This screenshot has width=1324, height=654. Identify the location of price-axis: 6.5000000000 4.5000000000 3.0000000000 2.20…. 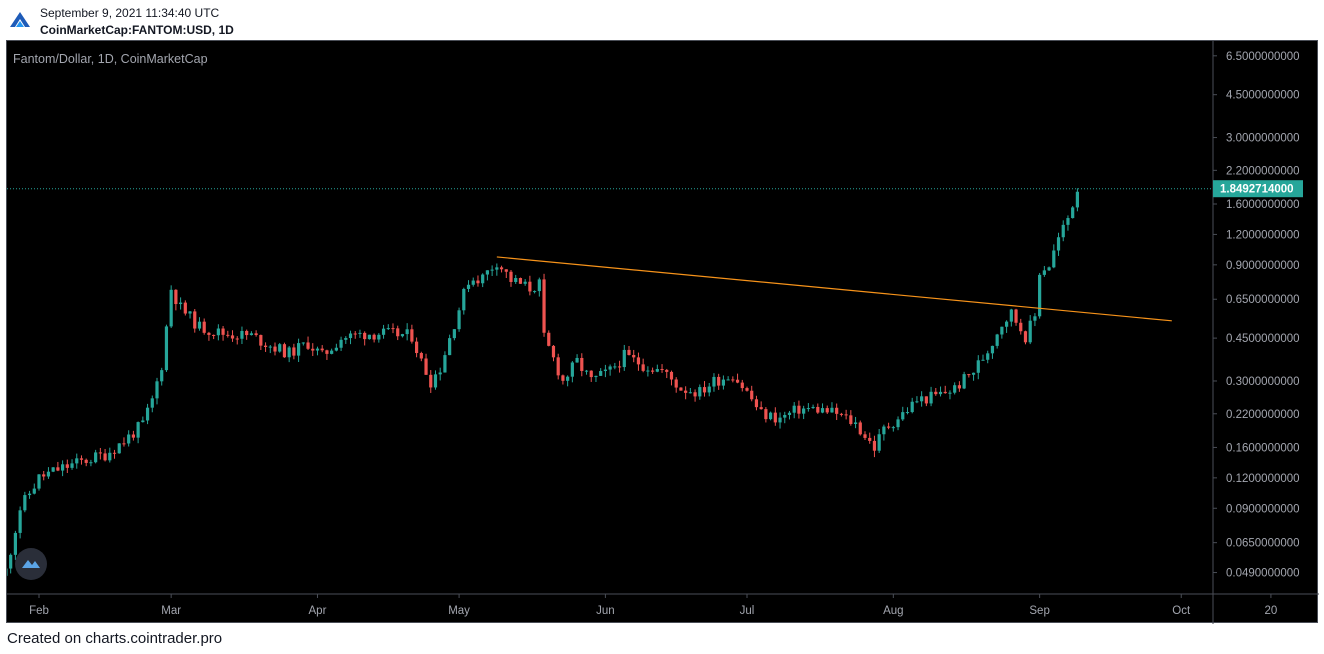
(1256, 315).